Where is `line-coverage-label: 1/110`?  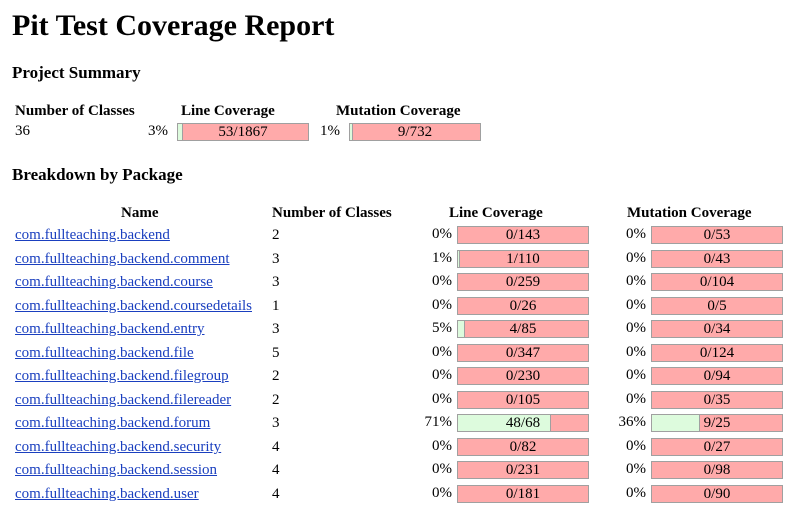
line-coverage-label: 1/110 is located at coordinates (523, 259).